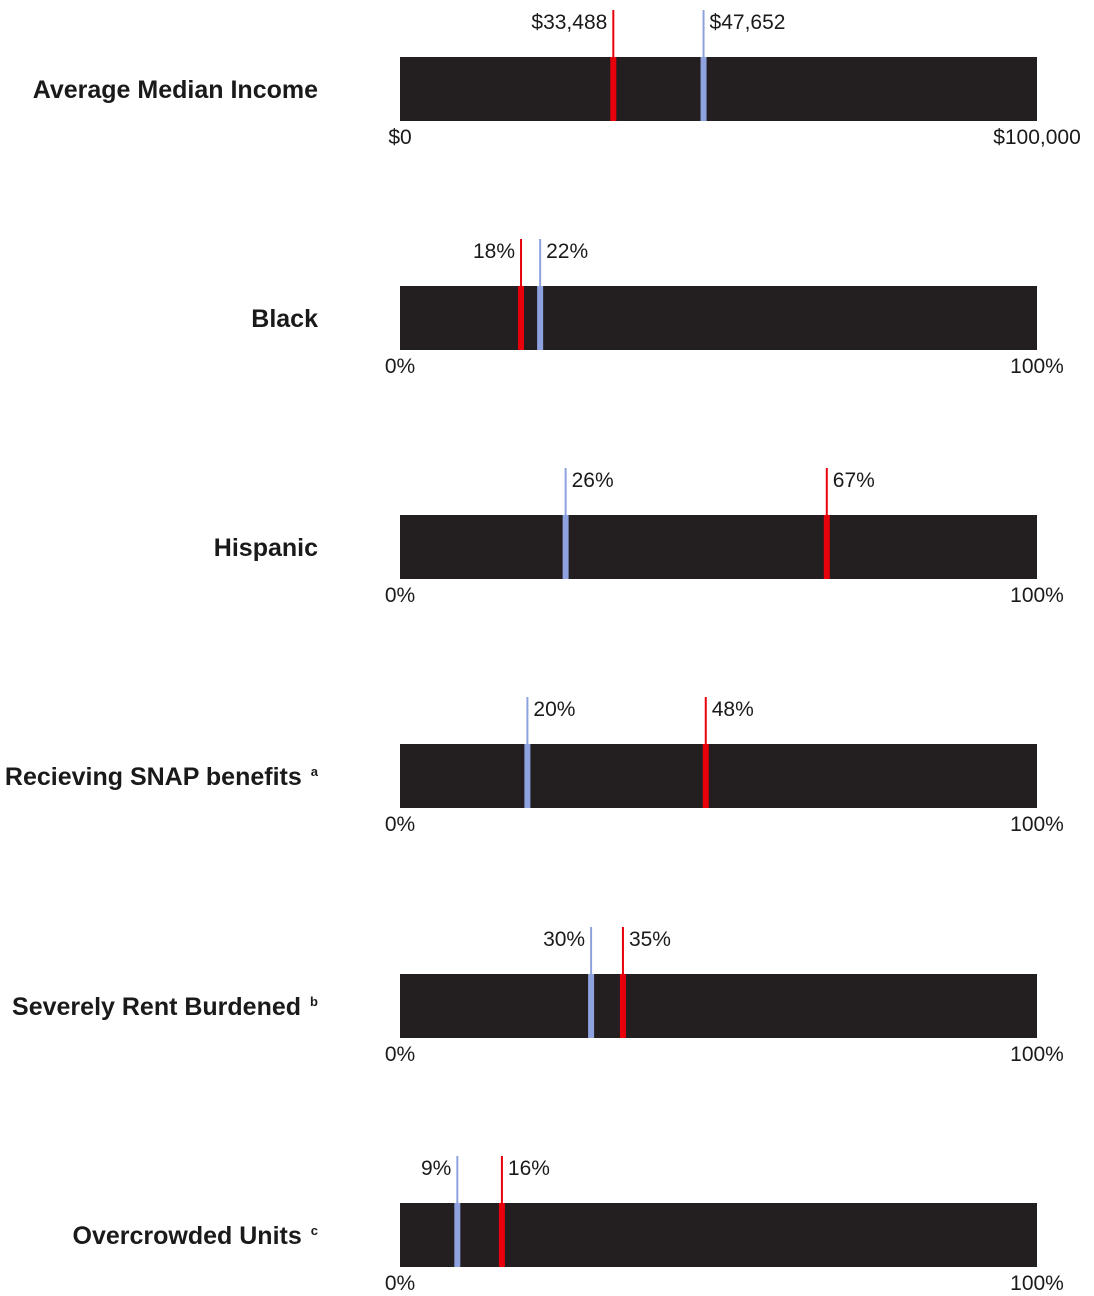 This screenshot has height=1296, width=1094. I want to click on axis-max-label: $100,000, so click(1037, 137).